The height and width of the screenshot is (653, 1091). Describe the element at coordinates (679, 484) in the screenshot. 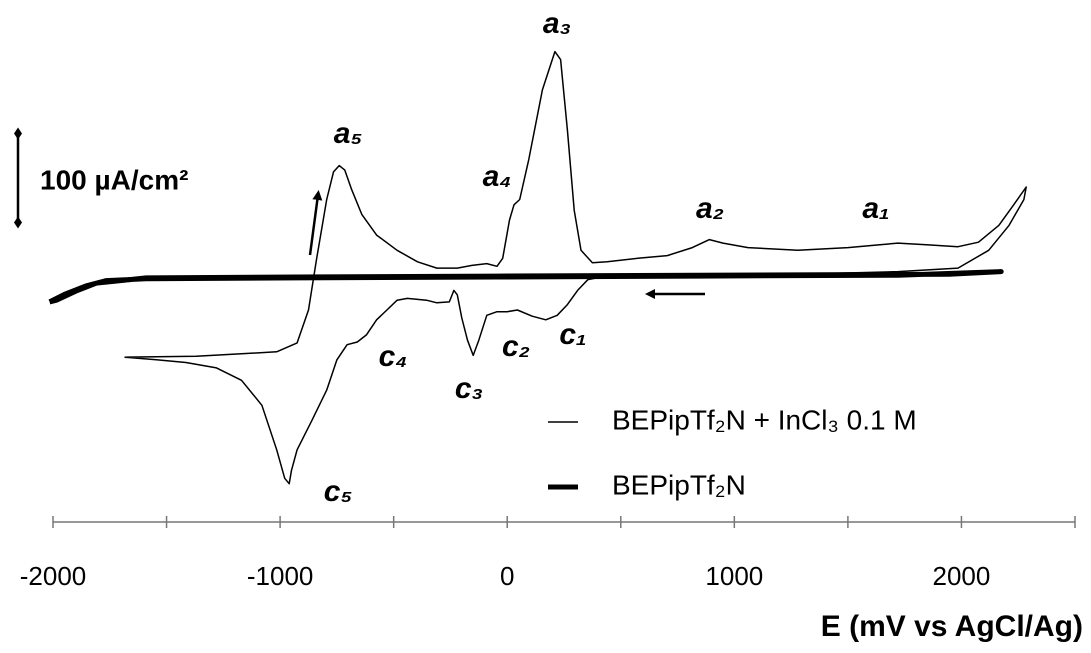

I see `legend-label: BEPipTf₂N` at that location.